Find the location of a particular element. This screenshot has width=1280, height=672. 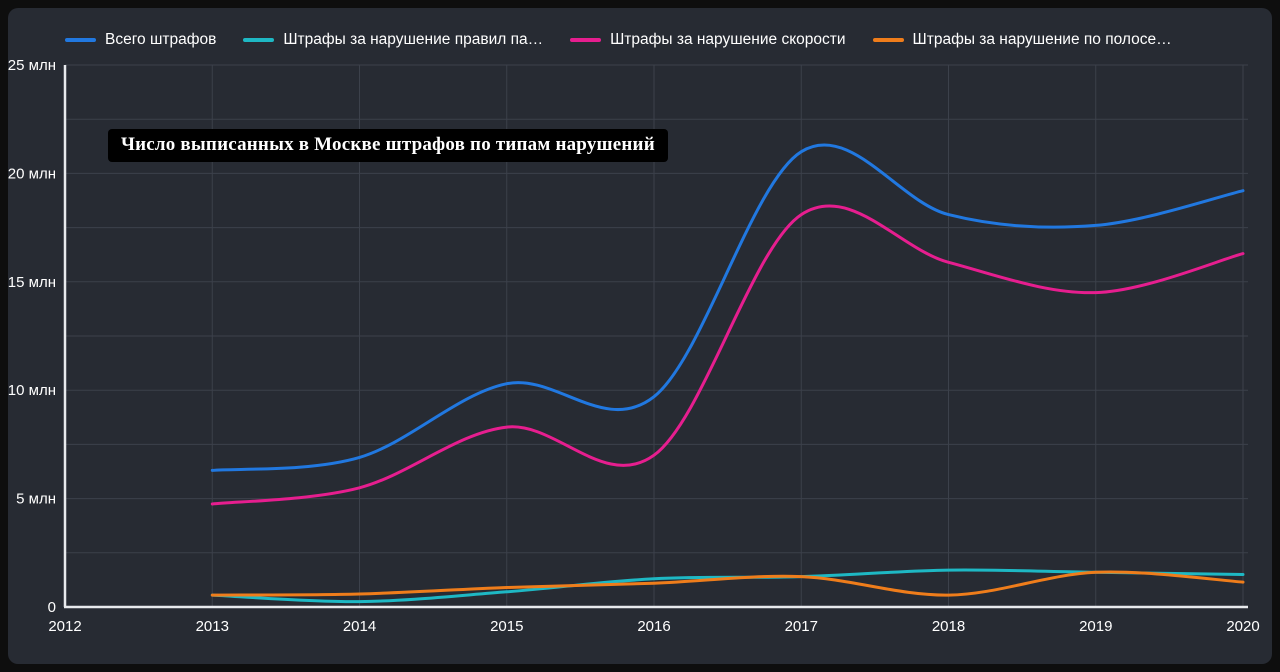

x-tick-label: 2018 is located at coordinates (948, 626).